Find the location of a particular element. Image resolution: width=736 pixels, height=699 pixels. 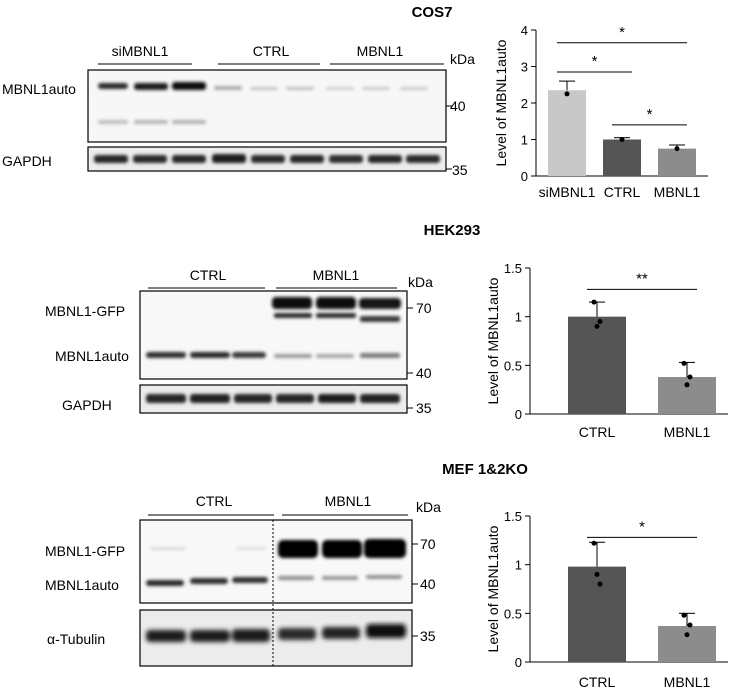

bands-gapdh is located at coordinates (273, 398).